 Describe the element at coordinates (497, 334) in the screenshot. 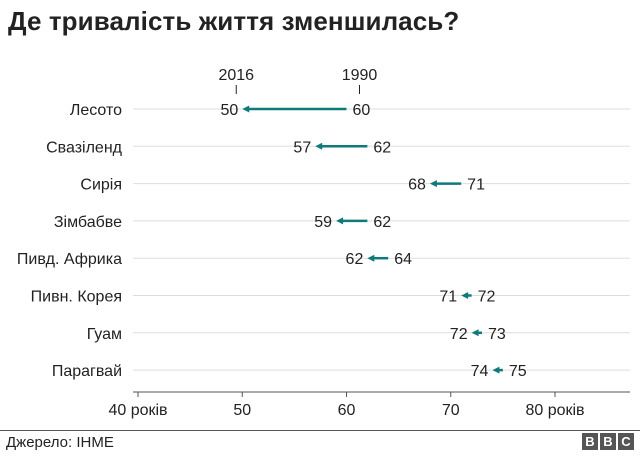

I see `value-label-1990: 73` at that location.